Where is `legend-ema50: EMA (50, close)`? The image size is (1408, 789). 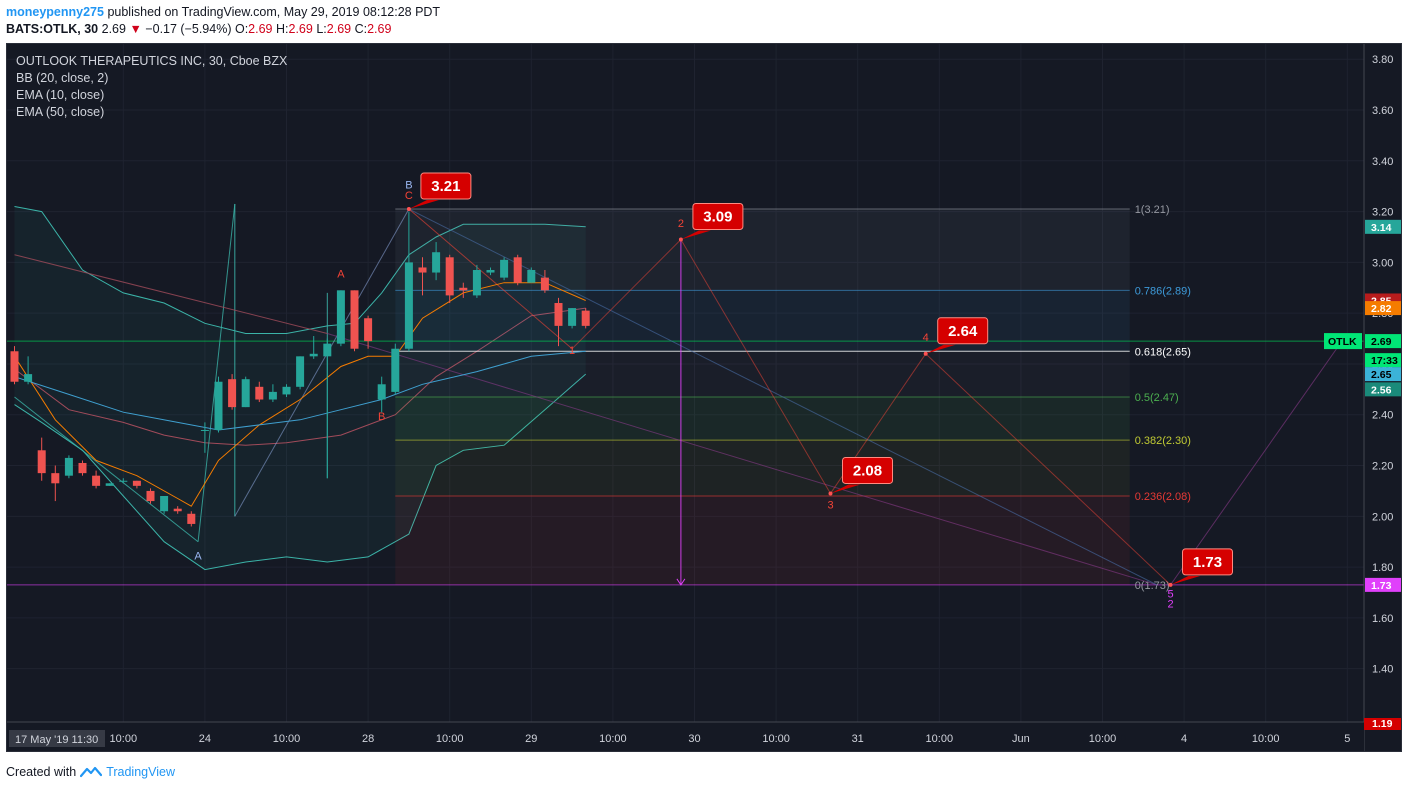
legend-ema50: EMA (50, close) is located at coordinates (60, 112).